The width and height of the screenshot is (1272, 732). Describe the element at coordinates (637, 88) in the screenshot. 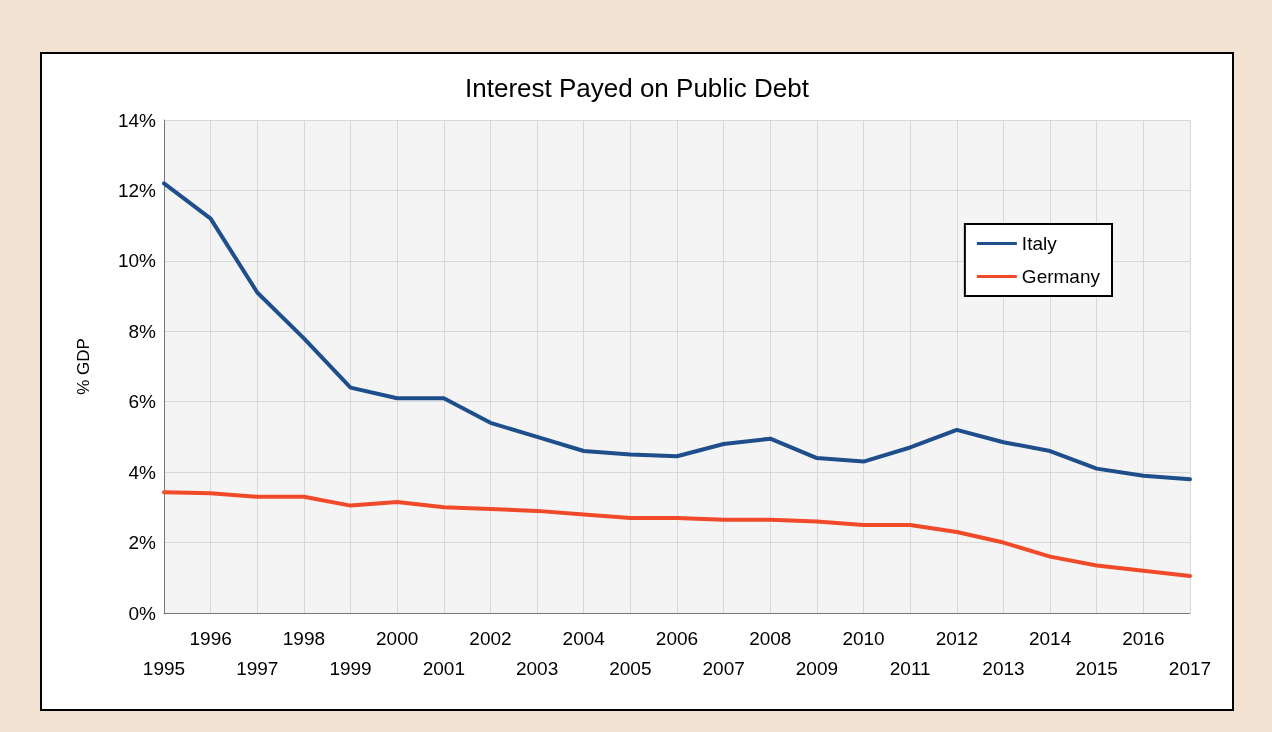

I see `chart-title: Interest Payed on Public Debt` at that location.